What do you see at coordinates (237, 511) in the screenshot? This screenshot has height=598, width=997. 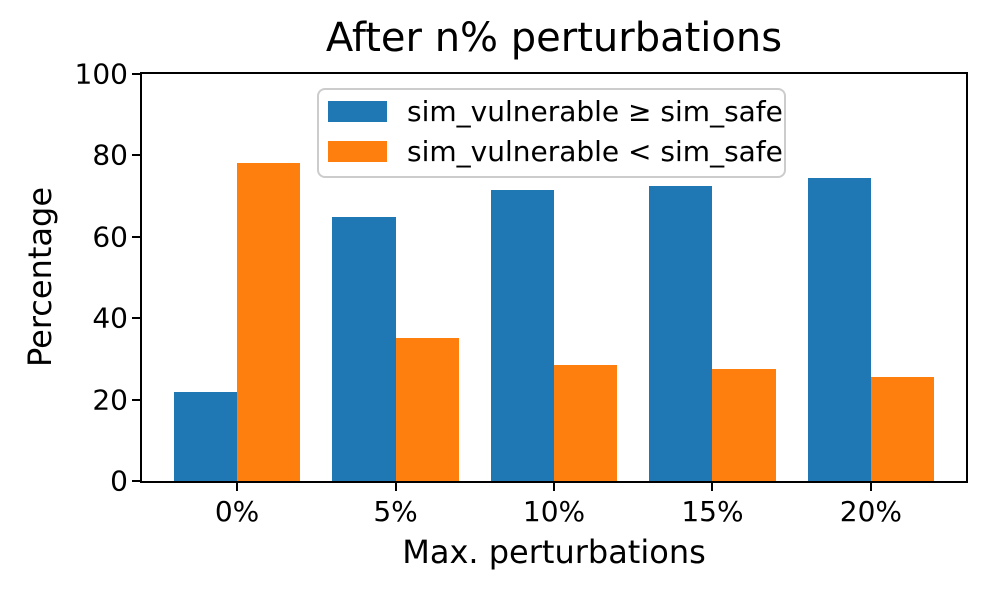 I see `x-tick-label-0%: 0%` at bounding box center [237, 511].